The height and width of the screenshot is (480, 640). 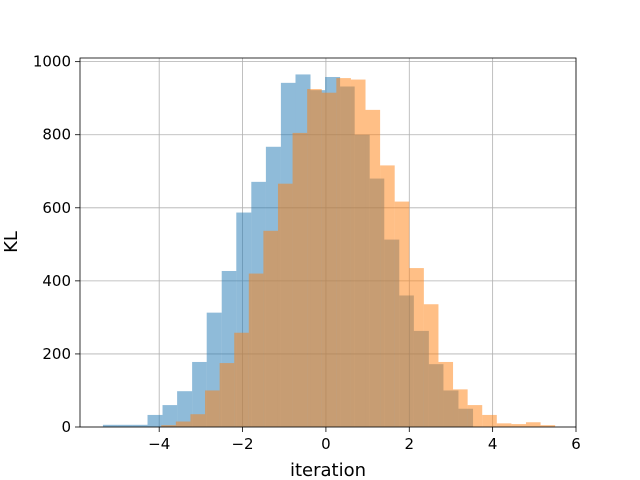 I want to click on x-tick-label: 4, so click(x=493, y=444).